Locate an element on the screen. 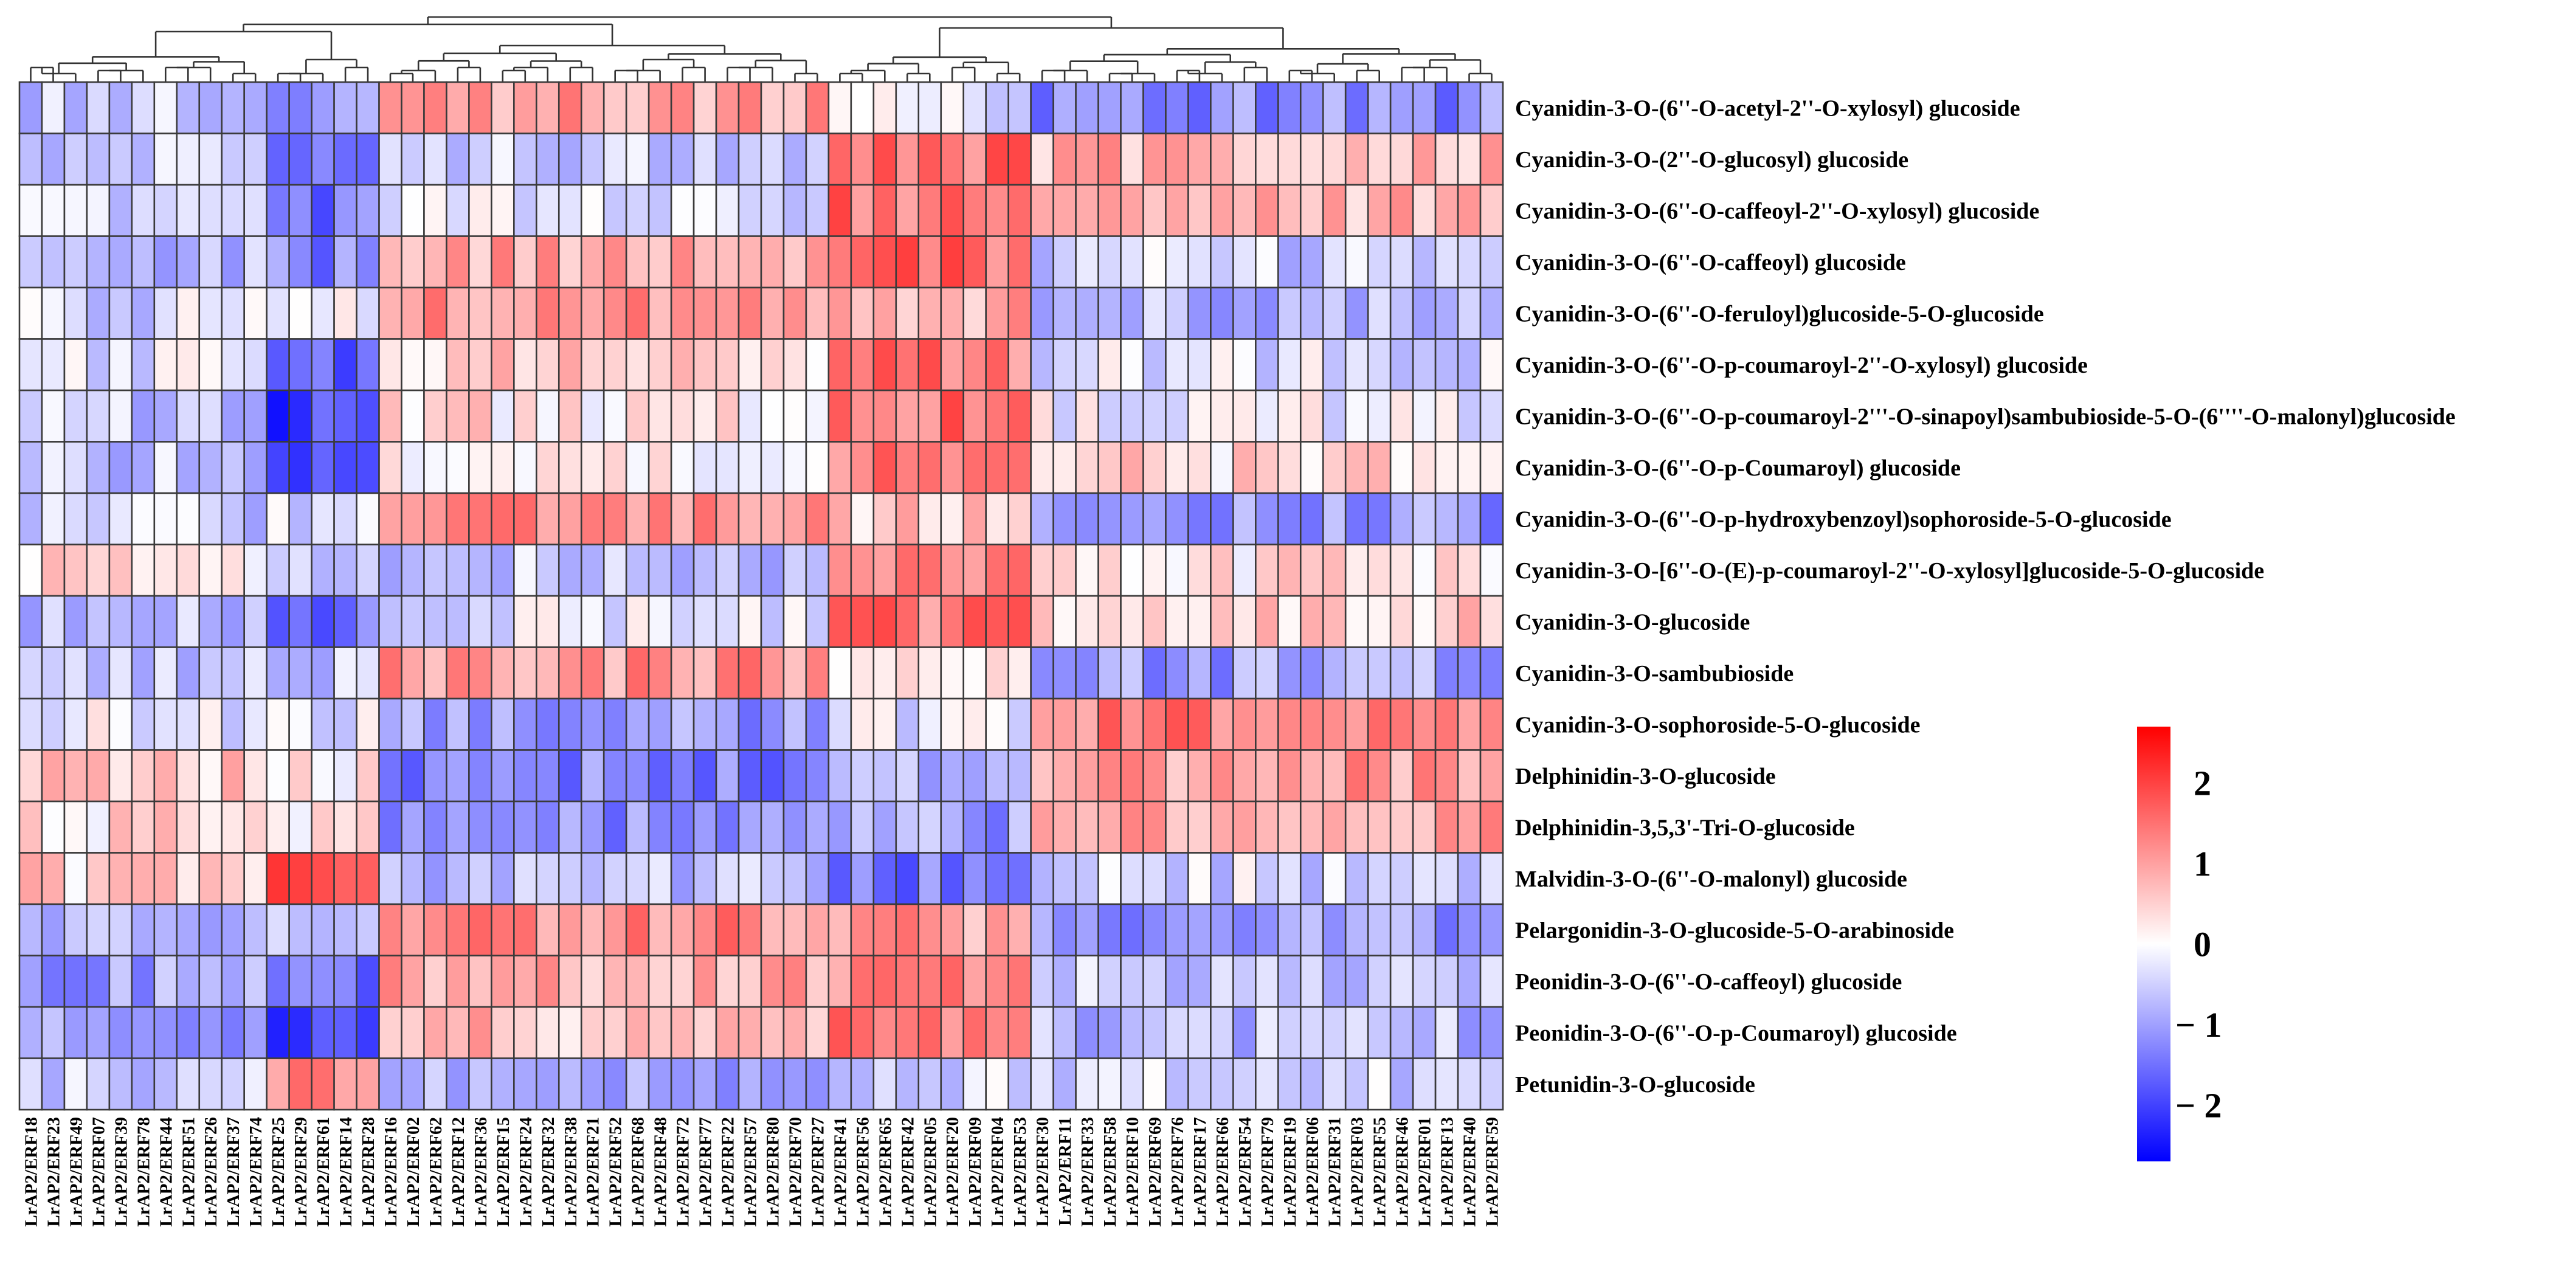 The width and height of the screenshot is (2576, 1283). column-label: LrAP2/ERF07 is located at coordinates (99, 1171).